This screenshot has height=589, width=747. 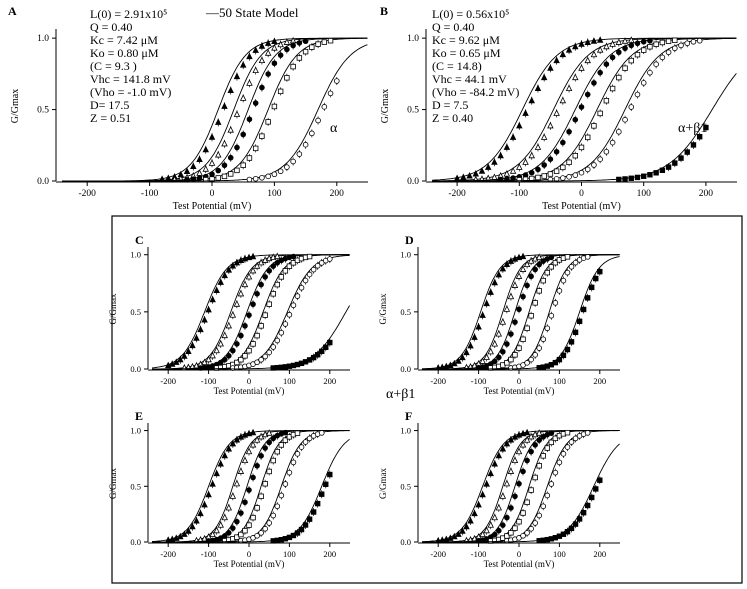 I want to click on panel-label: A, so click(x=12, y=11).